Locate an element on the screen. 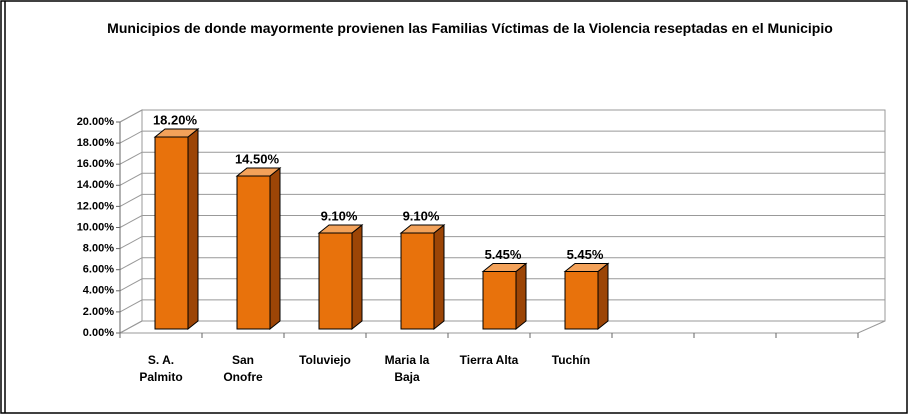 The width and height of the screenshot is (910, 415). x-tick-label: Maria la Baja is located at coordinates (407, 368).